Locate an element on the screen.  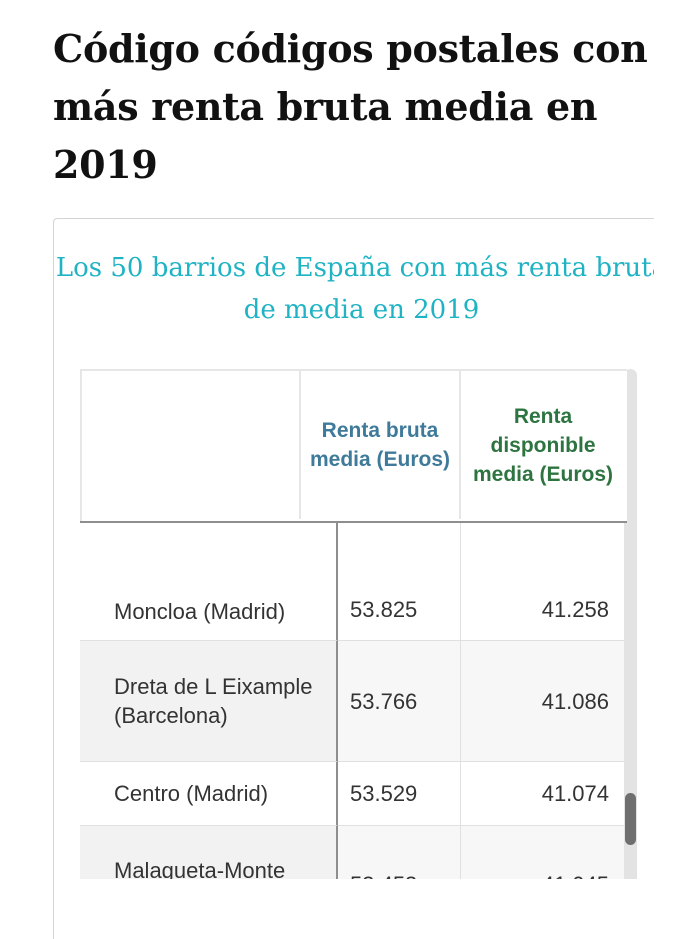
cell-barrio: Centro (Madrid) is located at coordinates (209, 794).